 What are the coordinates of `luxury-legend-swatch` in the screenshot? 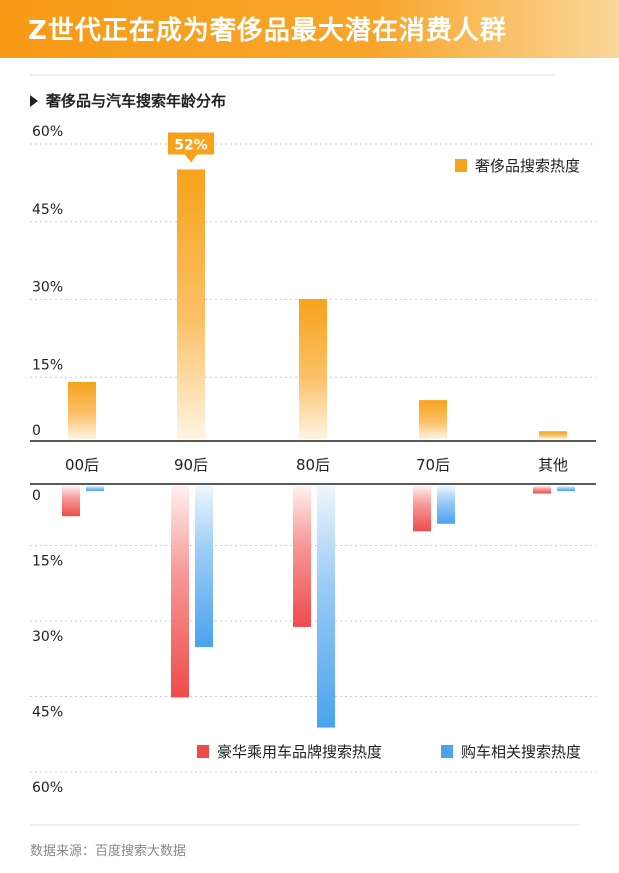 It's located at (461, 165).